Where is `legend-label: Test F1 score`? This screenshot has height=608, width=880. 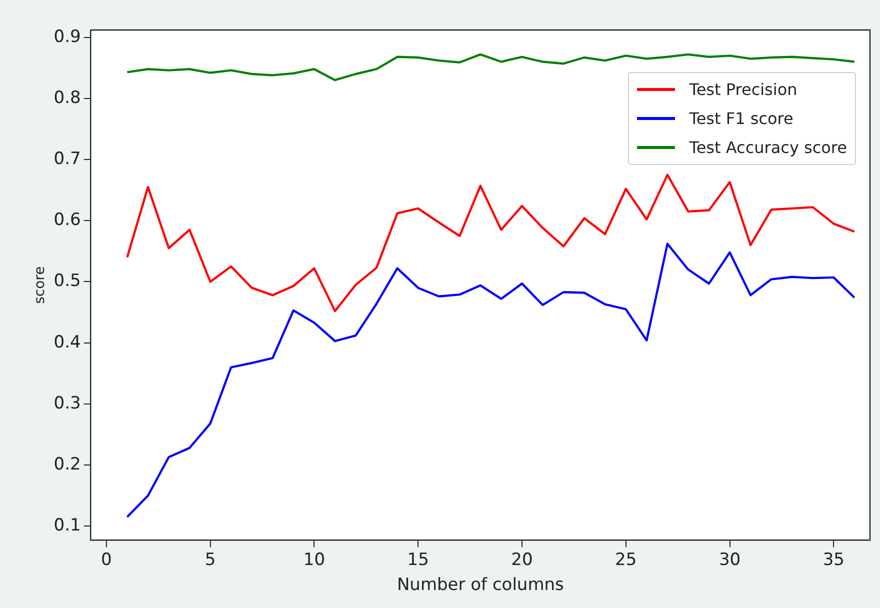 legend-label: Test F1 score is located at coordinates (741, 118).